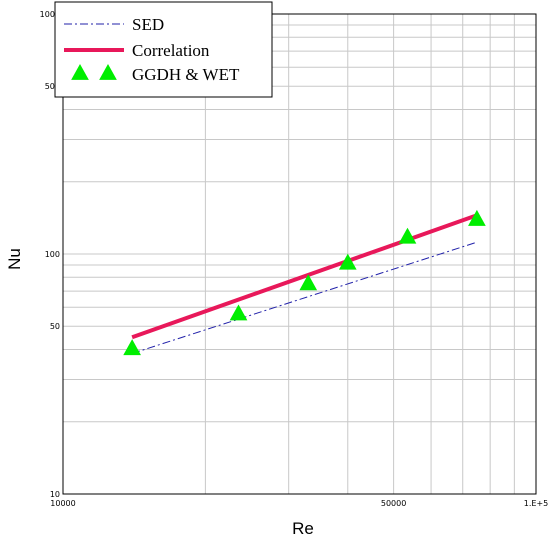 The height and width of the screenshot is (538, 559). What do you see at coordinates (55, 494) in the screenshot?
I see `y-tick-label: 10` at bounding box center [55, 494].